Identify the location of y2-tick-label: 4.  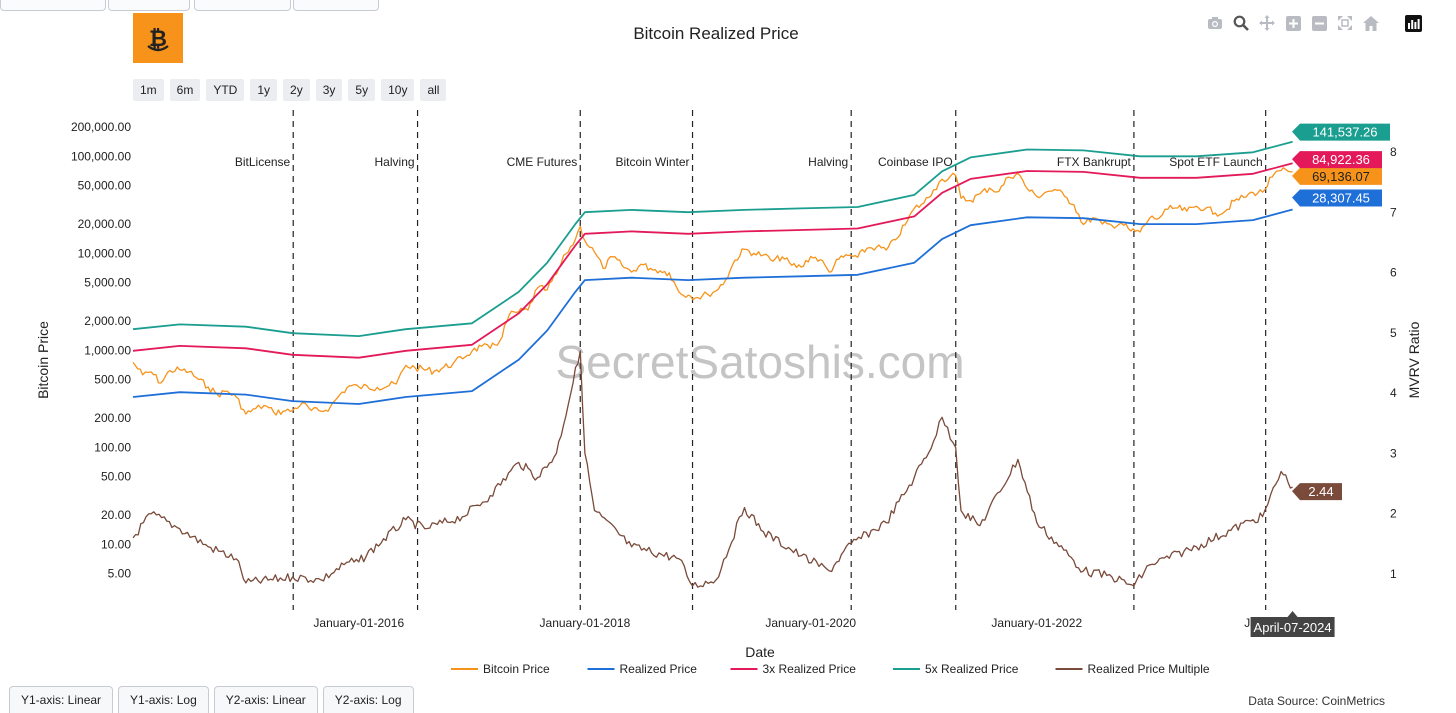
(1393, 393).